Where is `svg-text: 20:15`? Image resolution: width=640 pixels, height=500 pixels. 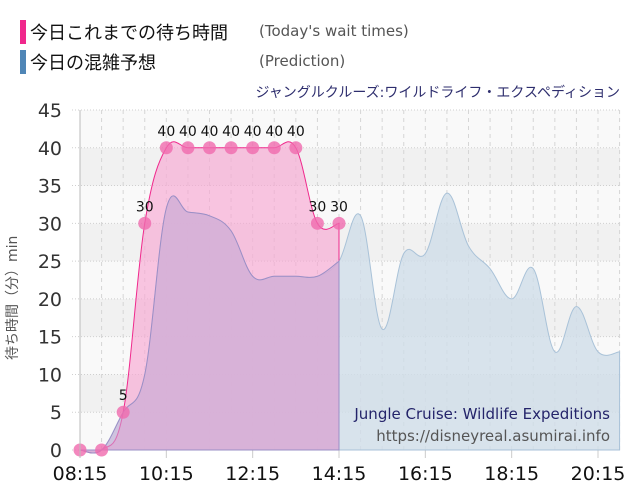 svg-text: 20:15 is located at coordinates (598, 474).